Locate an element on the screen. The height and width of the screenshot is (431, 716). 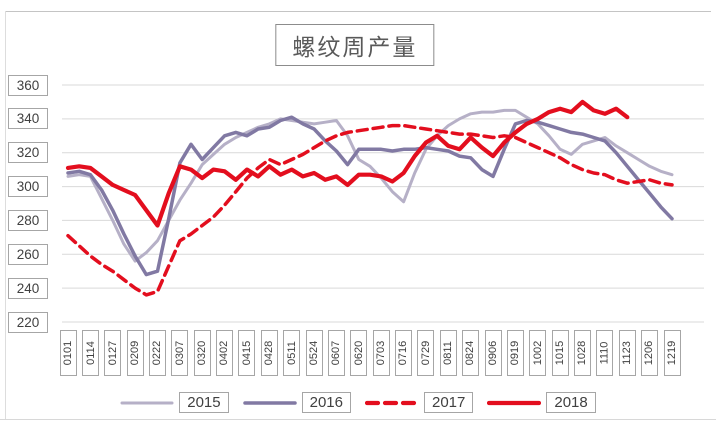
x-tick-label: 0101 is located at coordinates (68, 353).